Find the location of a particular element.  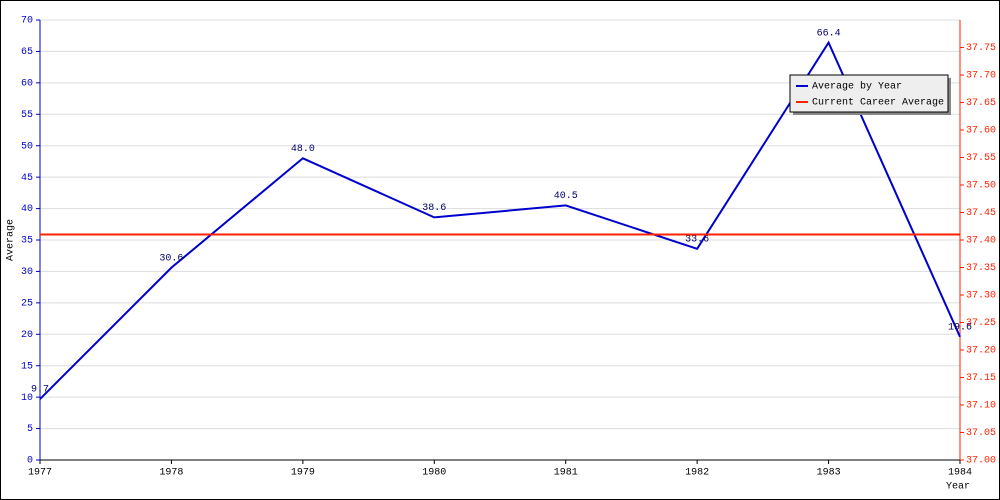

y2-tick-label: 37.35 is located at coordinates (981, 268).